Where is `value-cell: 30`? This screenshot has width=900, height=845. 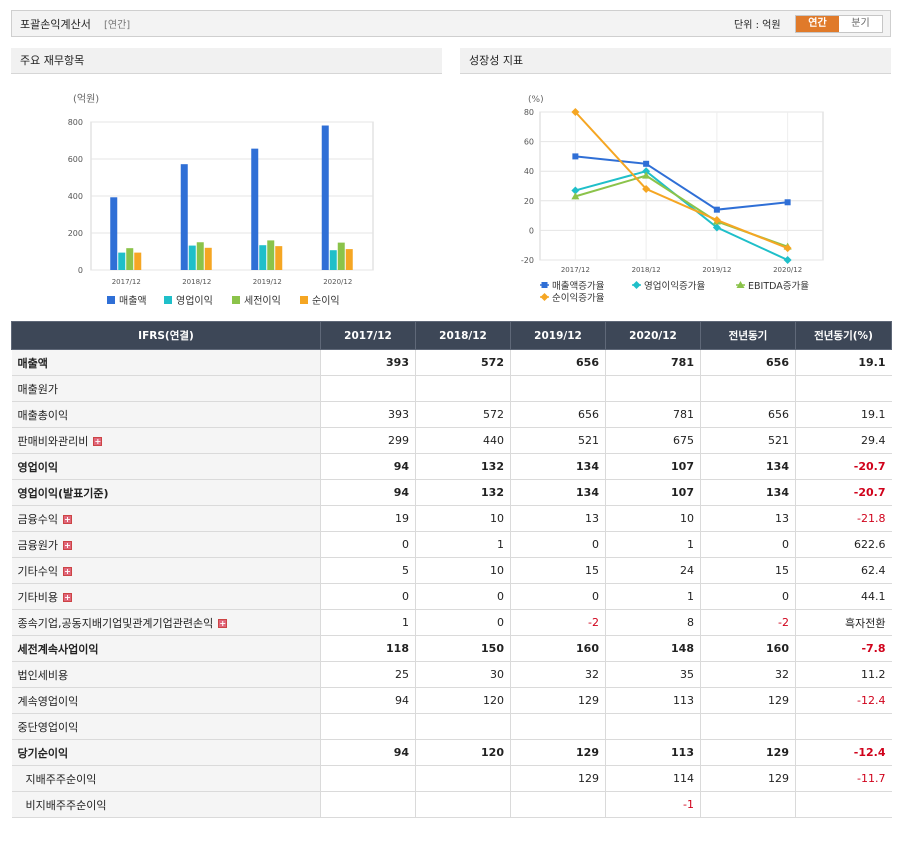 value-cell: 30 is located at coordinates (463, 674).